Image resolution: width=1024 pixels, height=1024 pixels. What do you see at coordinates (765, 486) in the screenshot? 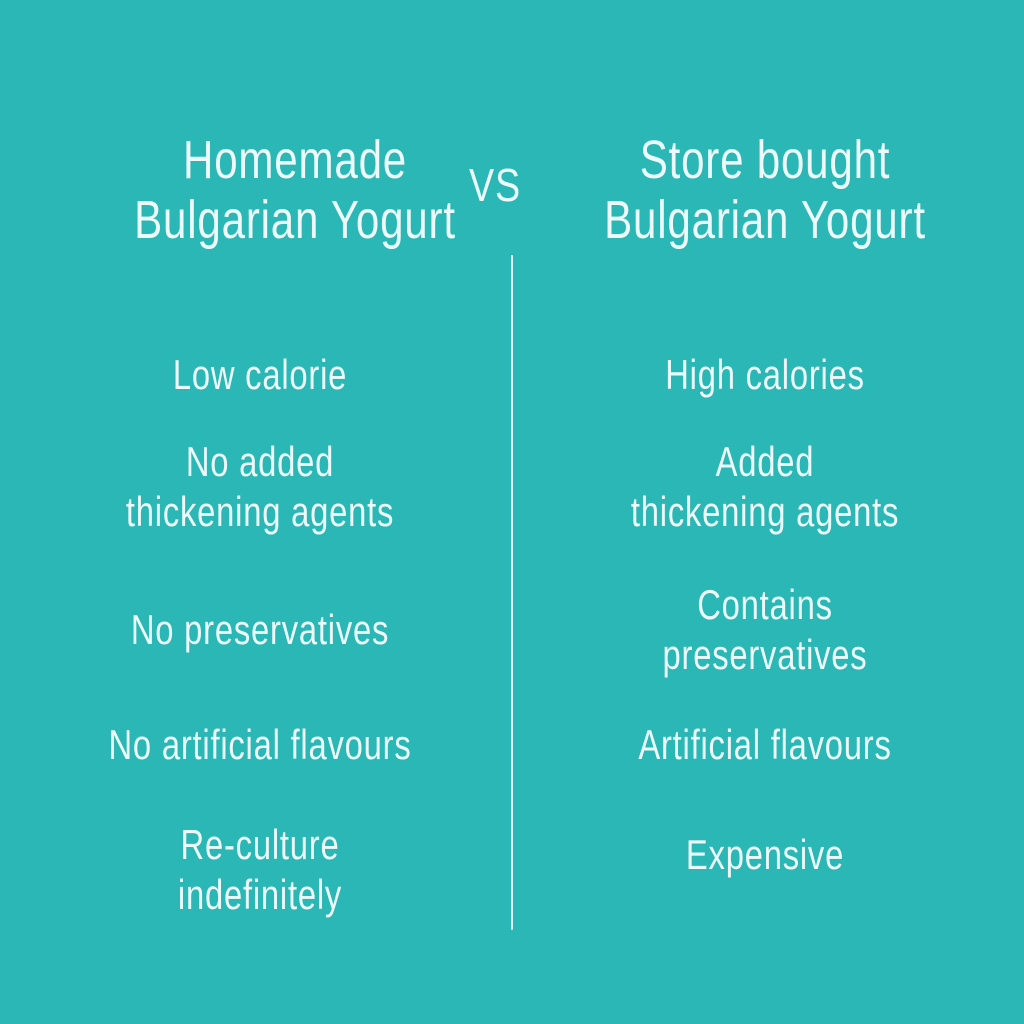
I see `right-item-added-thickening-agents: Added thickening agents` at bounding box center [765, 486].